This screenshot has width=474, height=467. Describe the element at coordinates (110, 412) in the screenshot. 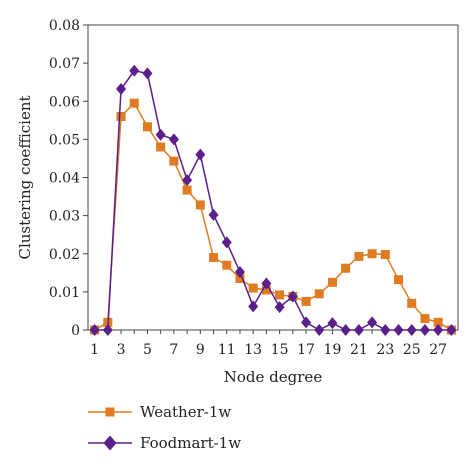

I see `legend-marker-weather-1w` at that location.